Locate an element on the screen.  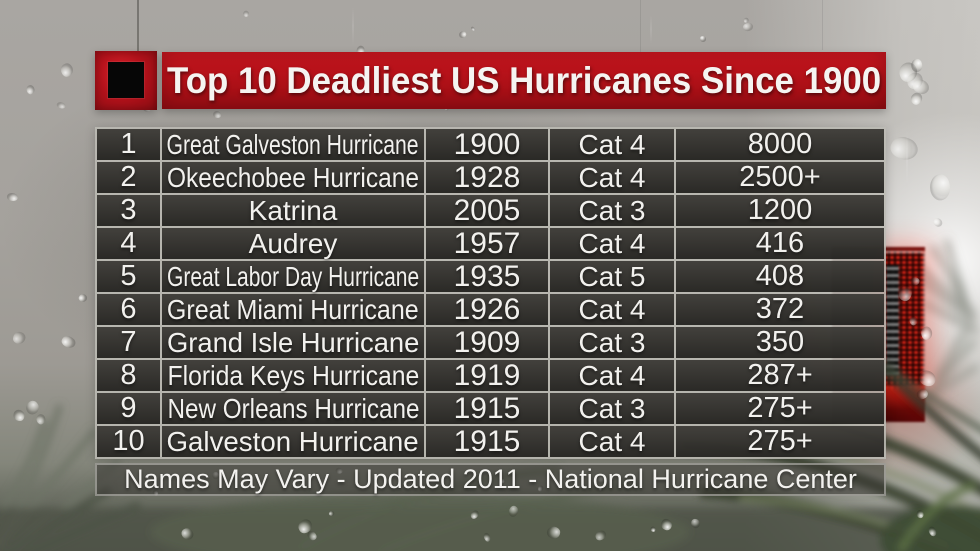
category-value: Cat 5 is located at coordinates (612, 276).